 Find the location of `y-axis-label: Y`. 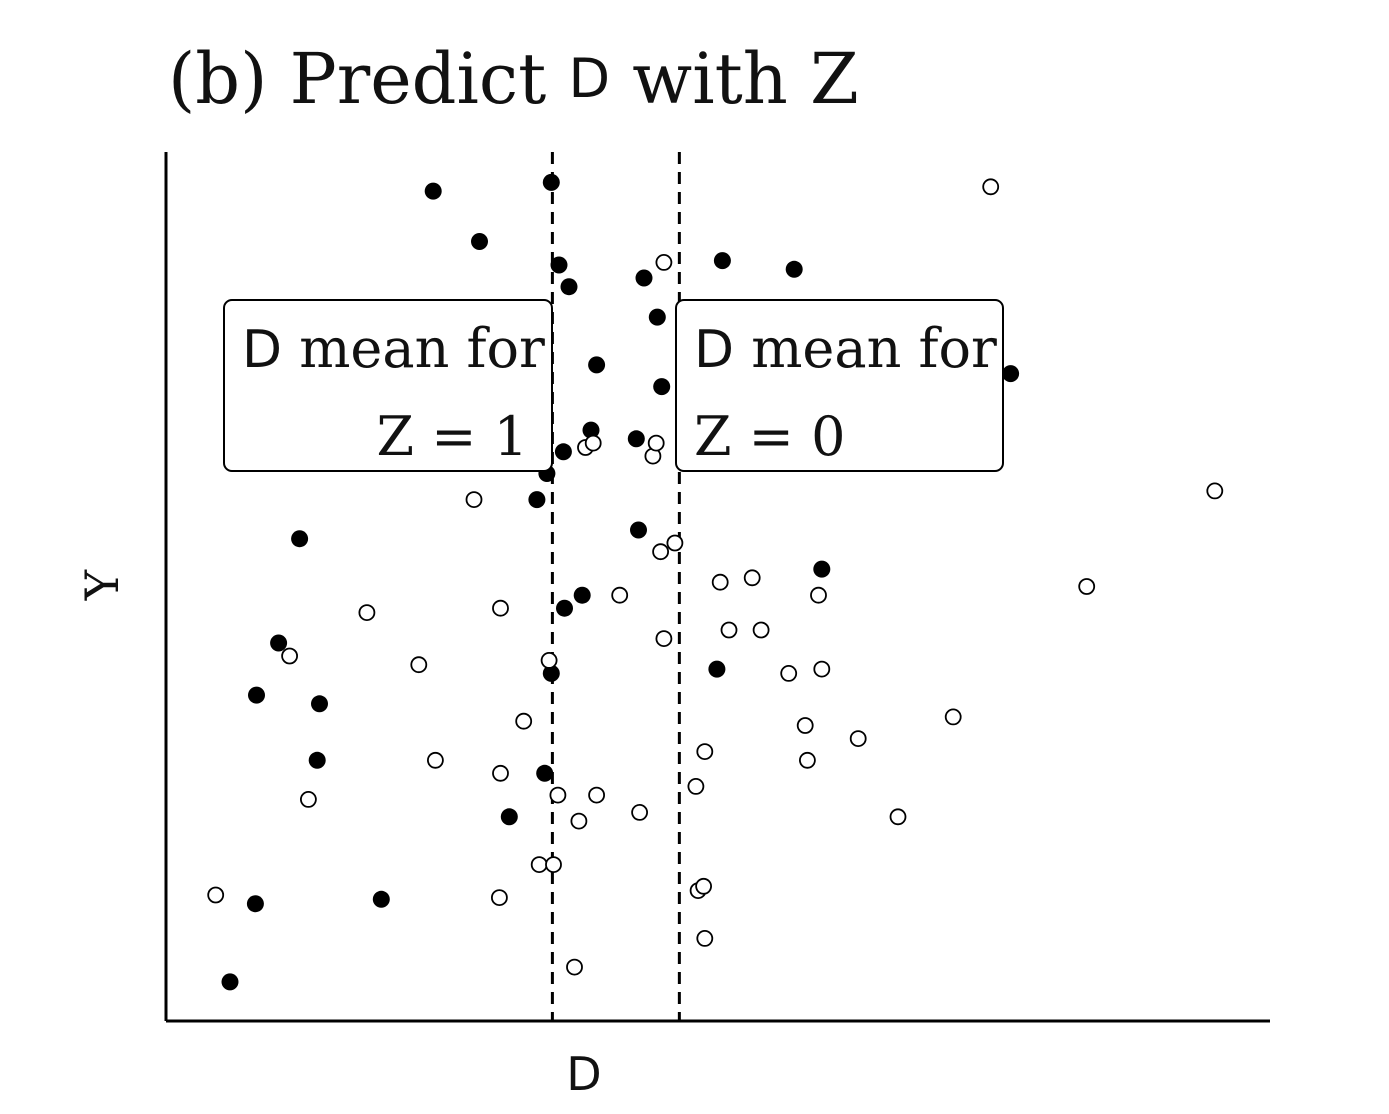

y-axis-label: Y is located at coordinates (102, 585).